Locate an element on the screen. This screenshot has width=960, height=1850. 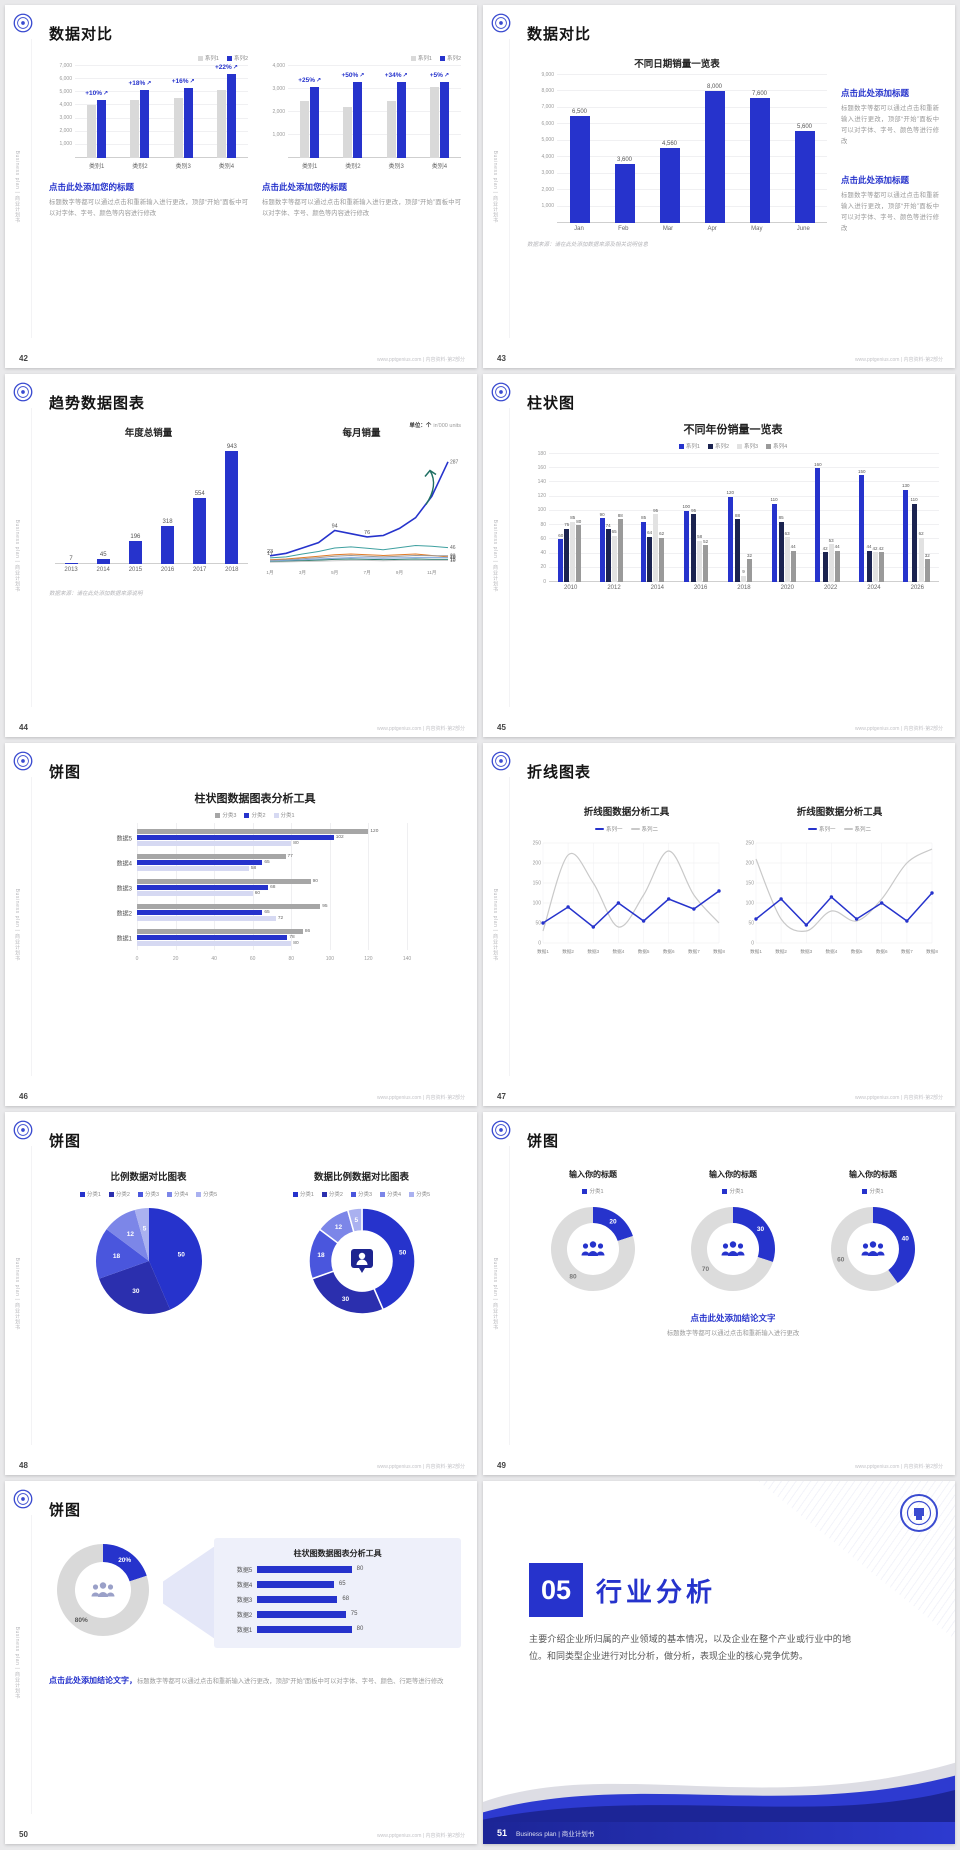
svg-text: 0 is located at coordinates (539, 944).